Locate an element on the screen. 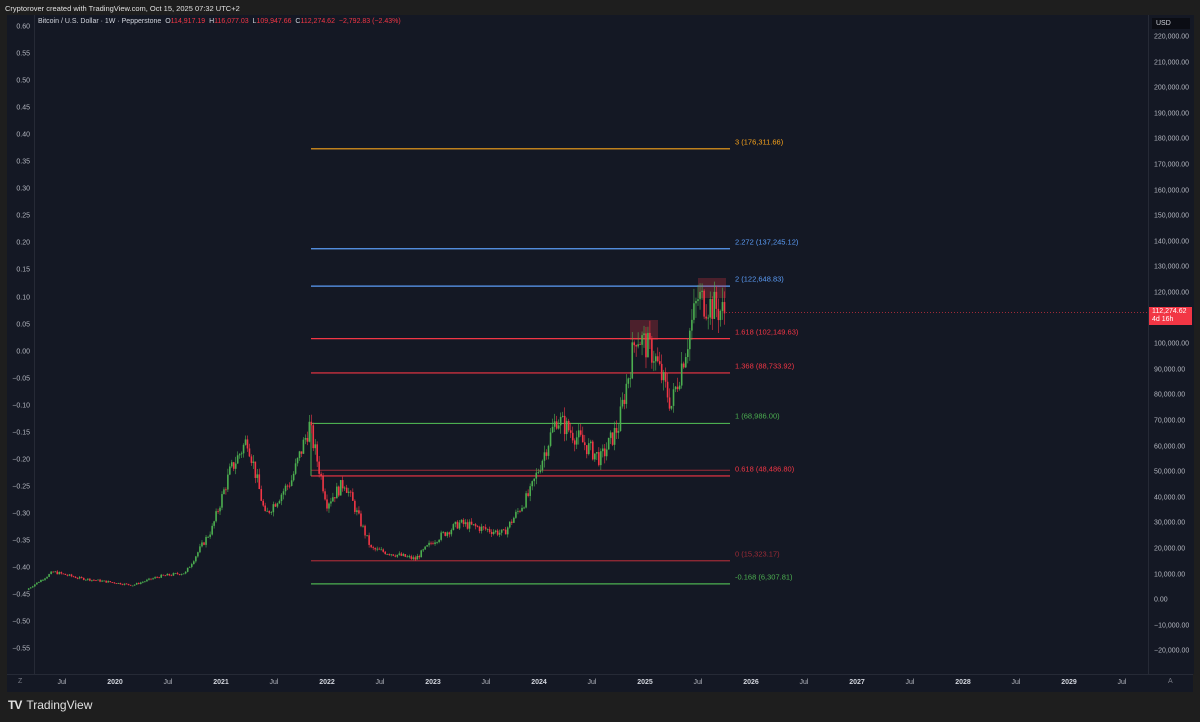 Image resolution: width=1200 pixels, height=722 pixels. fib-level-label: 1.368 (88,733.92) is located at coordinates (765, 366).